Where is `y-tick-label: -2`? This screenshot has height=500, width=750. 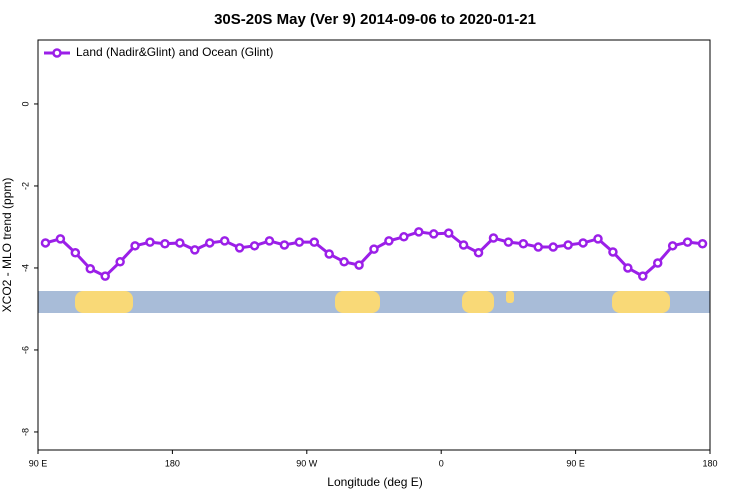 y-tick-label: -2 is located at coordinates (25, 186).